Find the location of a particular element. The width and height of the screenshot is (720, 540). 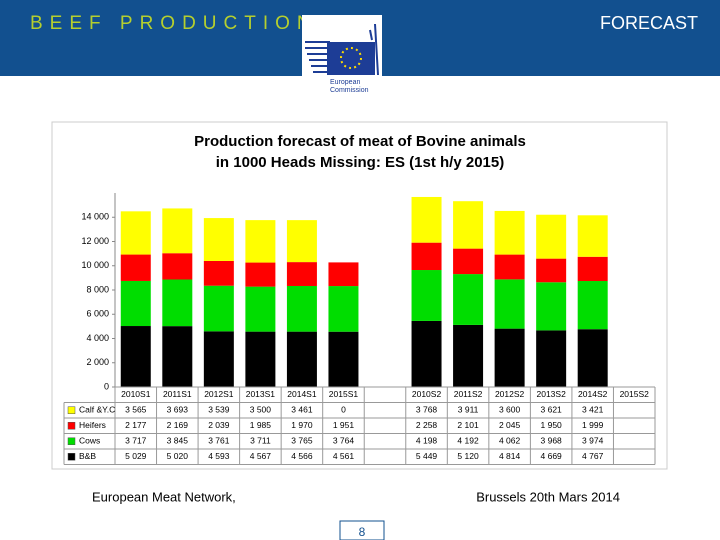

data-label: 2 258 is located at coordinates (427, 425).